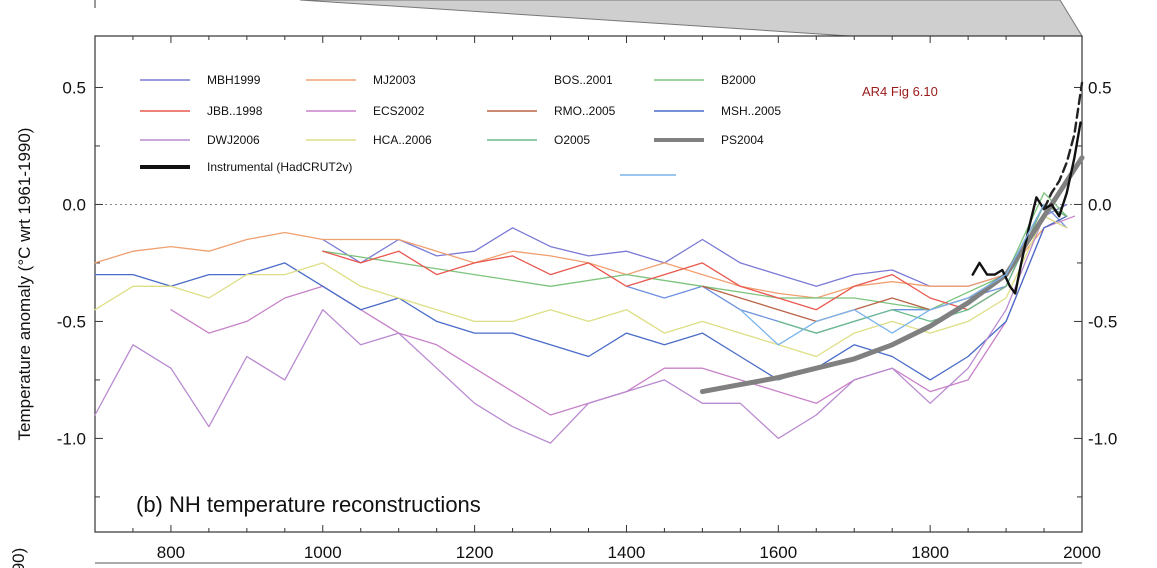 This screenshot has height=568, width=1157. Describe the element at coordinates (585, 111) in the screenshot. I see `legend-label: RMO..2005` at that location.